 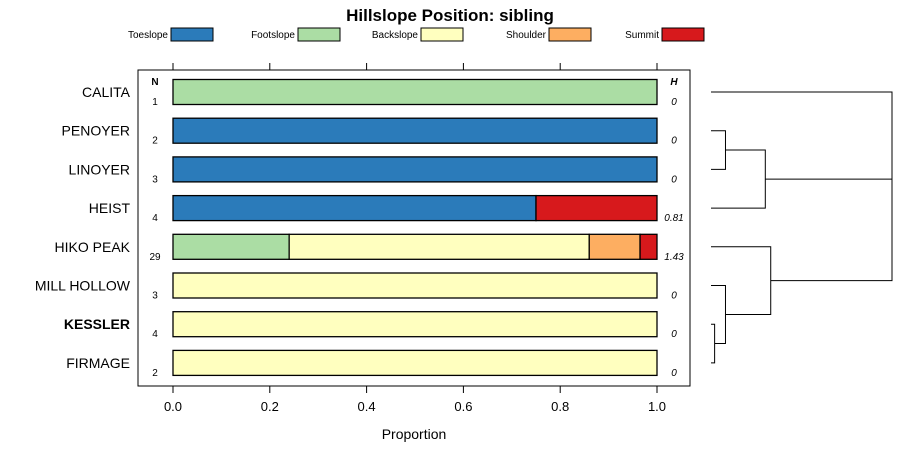 I want to click on category-label: HIKO PEAK, so click(x=93, y=247).